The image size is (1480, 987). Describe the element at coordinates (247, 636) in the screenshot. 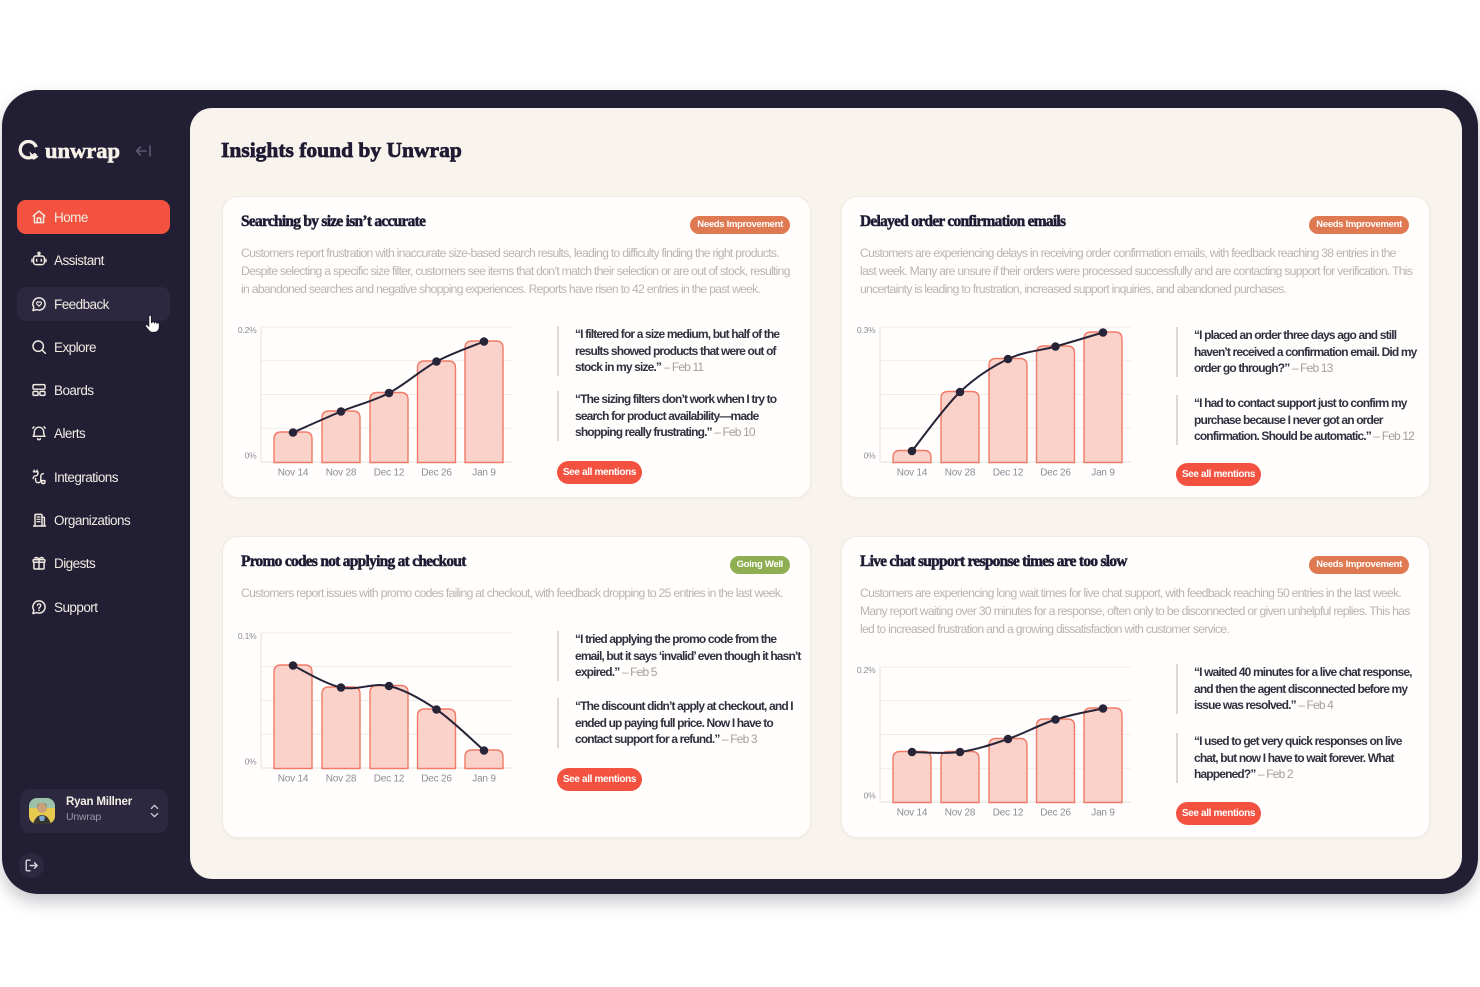

I see `svg-text: 0.1%` at that location.